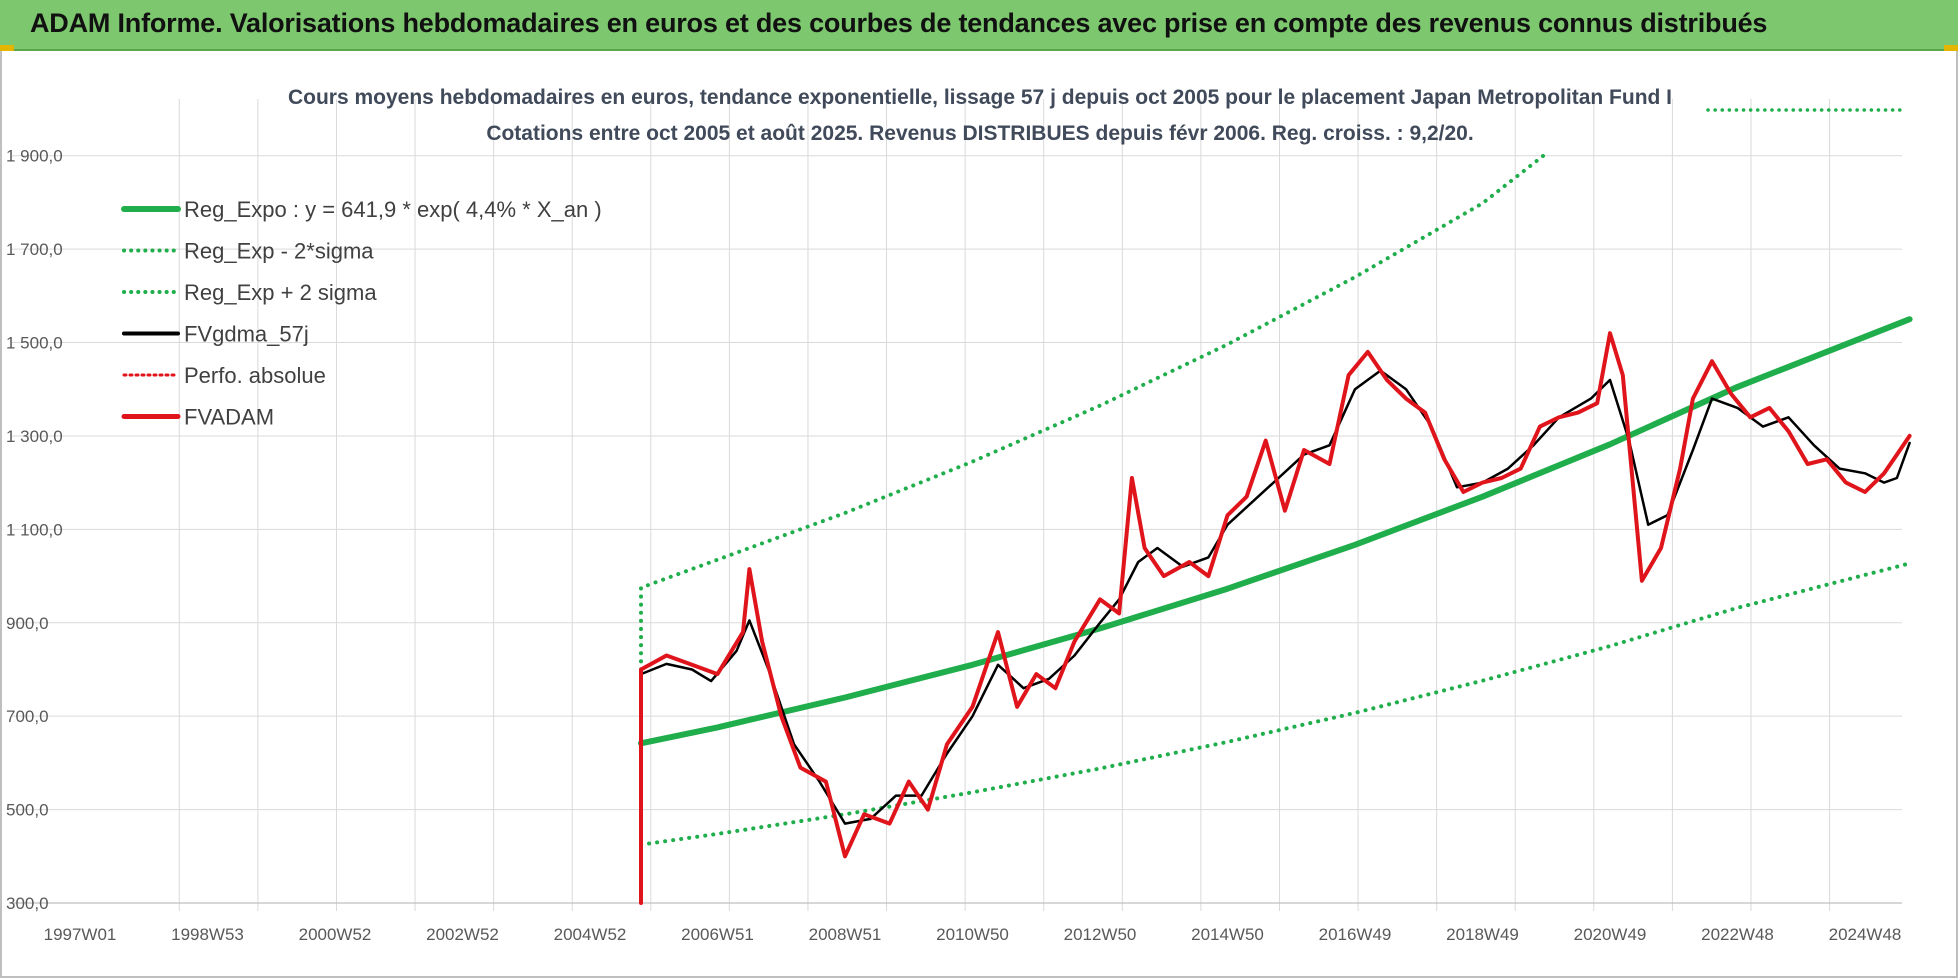 This screenshot has height=978, width=1958. Describe the element at coordinates (1482, 934) in the screenshot. I see `x-tick-label: 2018W49` at that location.